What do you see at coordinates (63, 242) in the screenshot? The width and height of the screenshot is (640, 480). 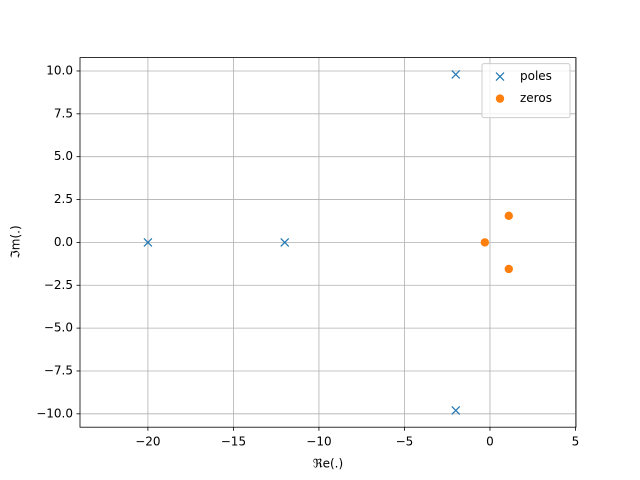 I see `y-tick-label: 0.0` at bounding box center [63, 242].